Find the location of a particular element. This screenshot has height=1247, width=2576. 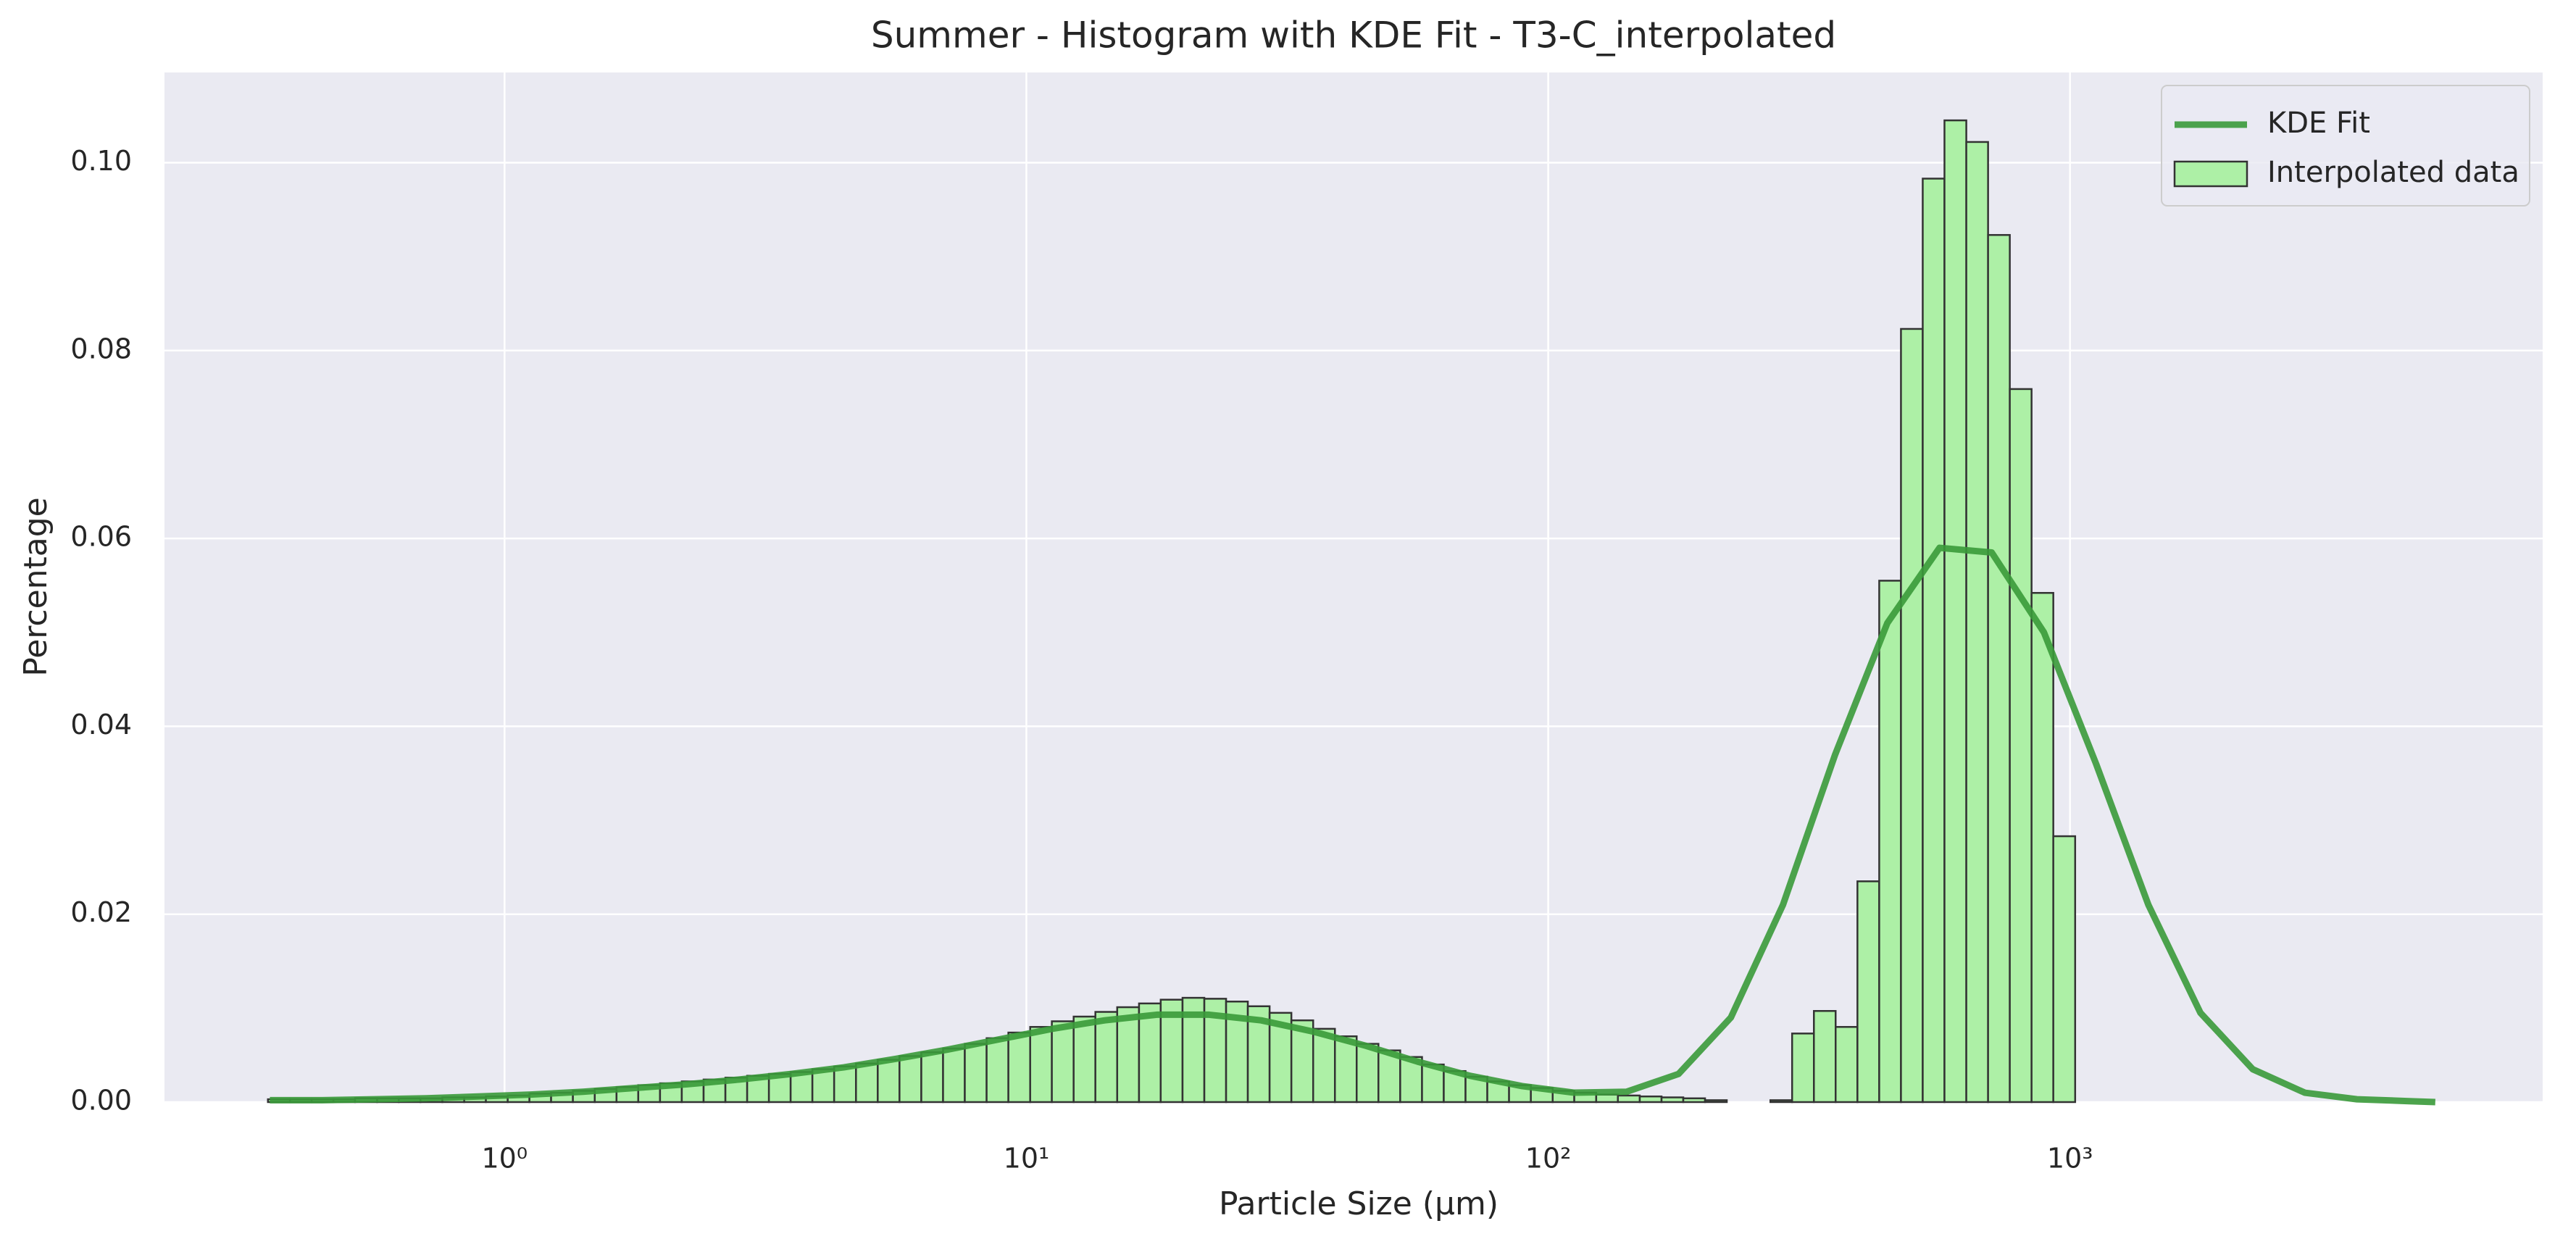

x-axis-label: Particle Size (μm) is located at coordinates (1359, 1204).